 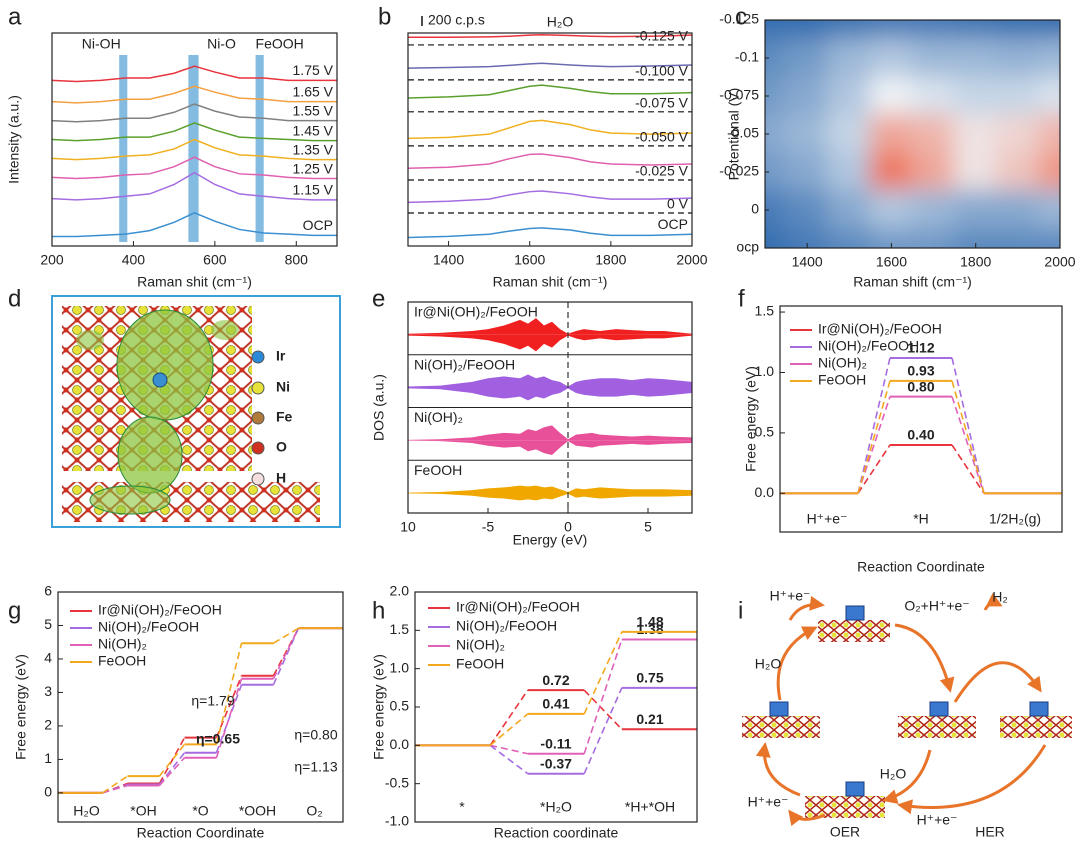 What do you see at coordinates (936, 606) in the screenshot?
I see `label: O₂+H⁺+e⁻` at bounding box center [936, 606].